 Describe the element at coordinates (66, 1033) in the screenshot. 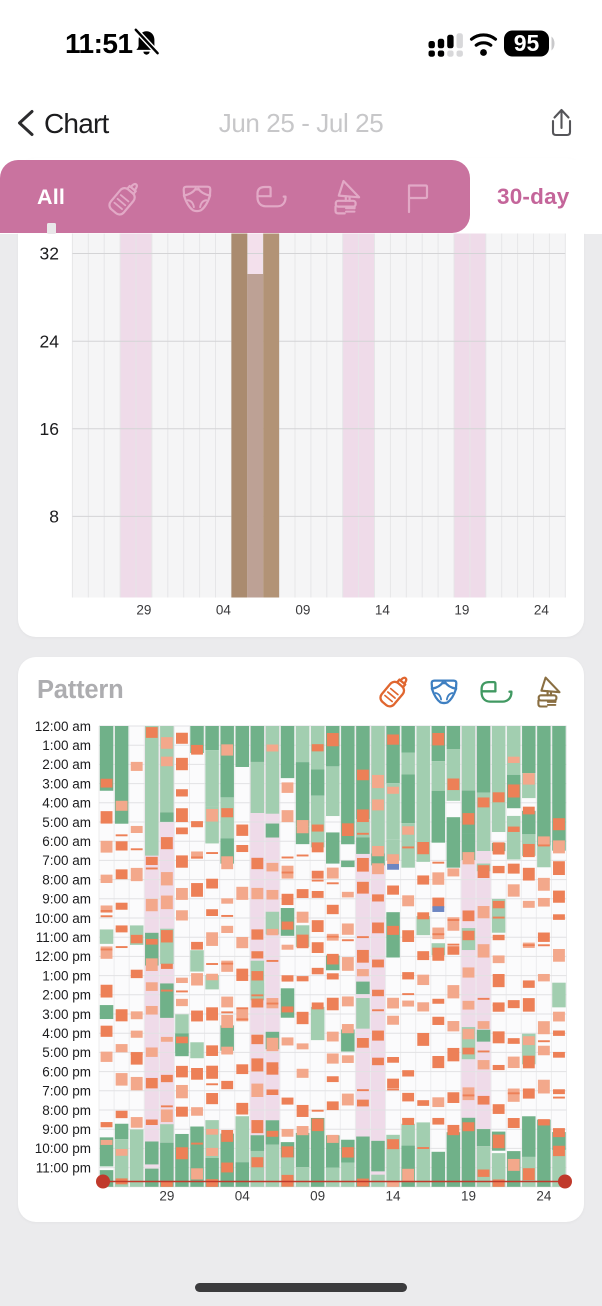

I see `svg-text: 4:00 pm` at that location.